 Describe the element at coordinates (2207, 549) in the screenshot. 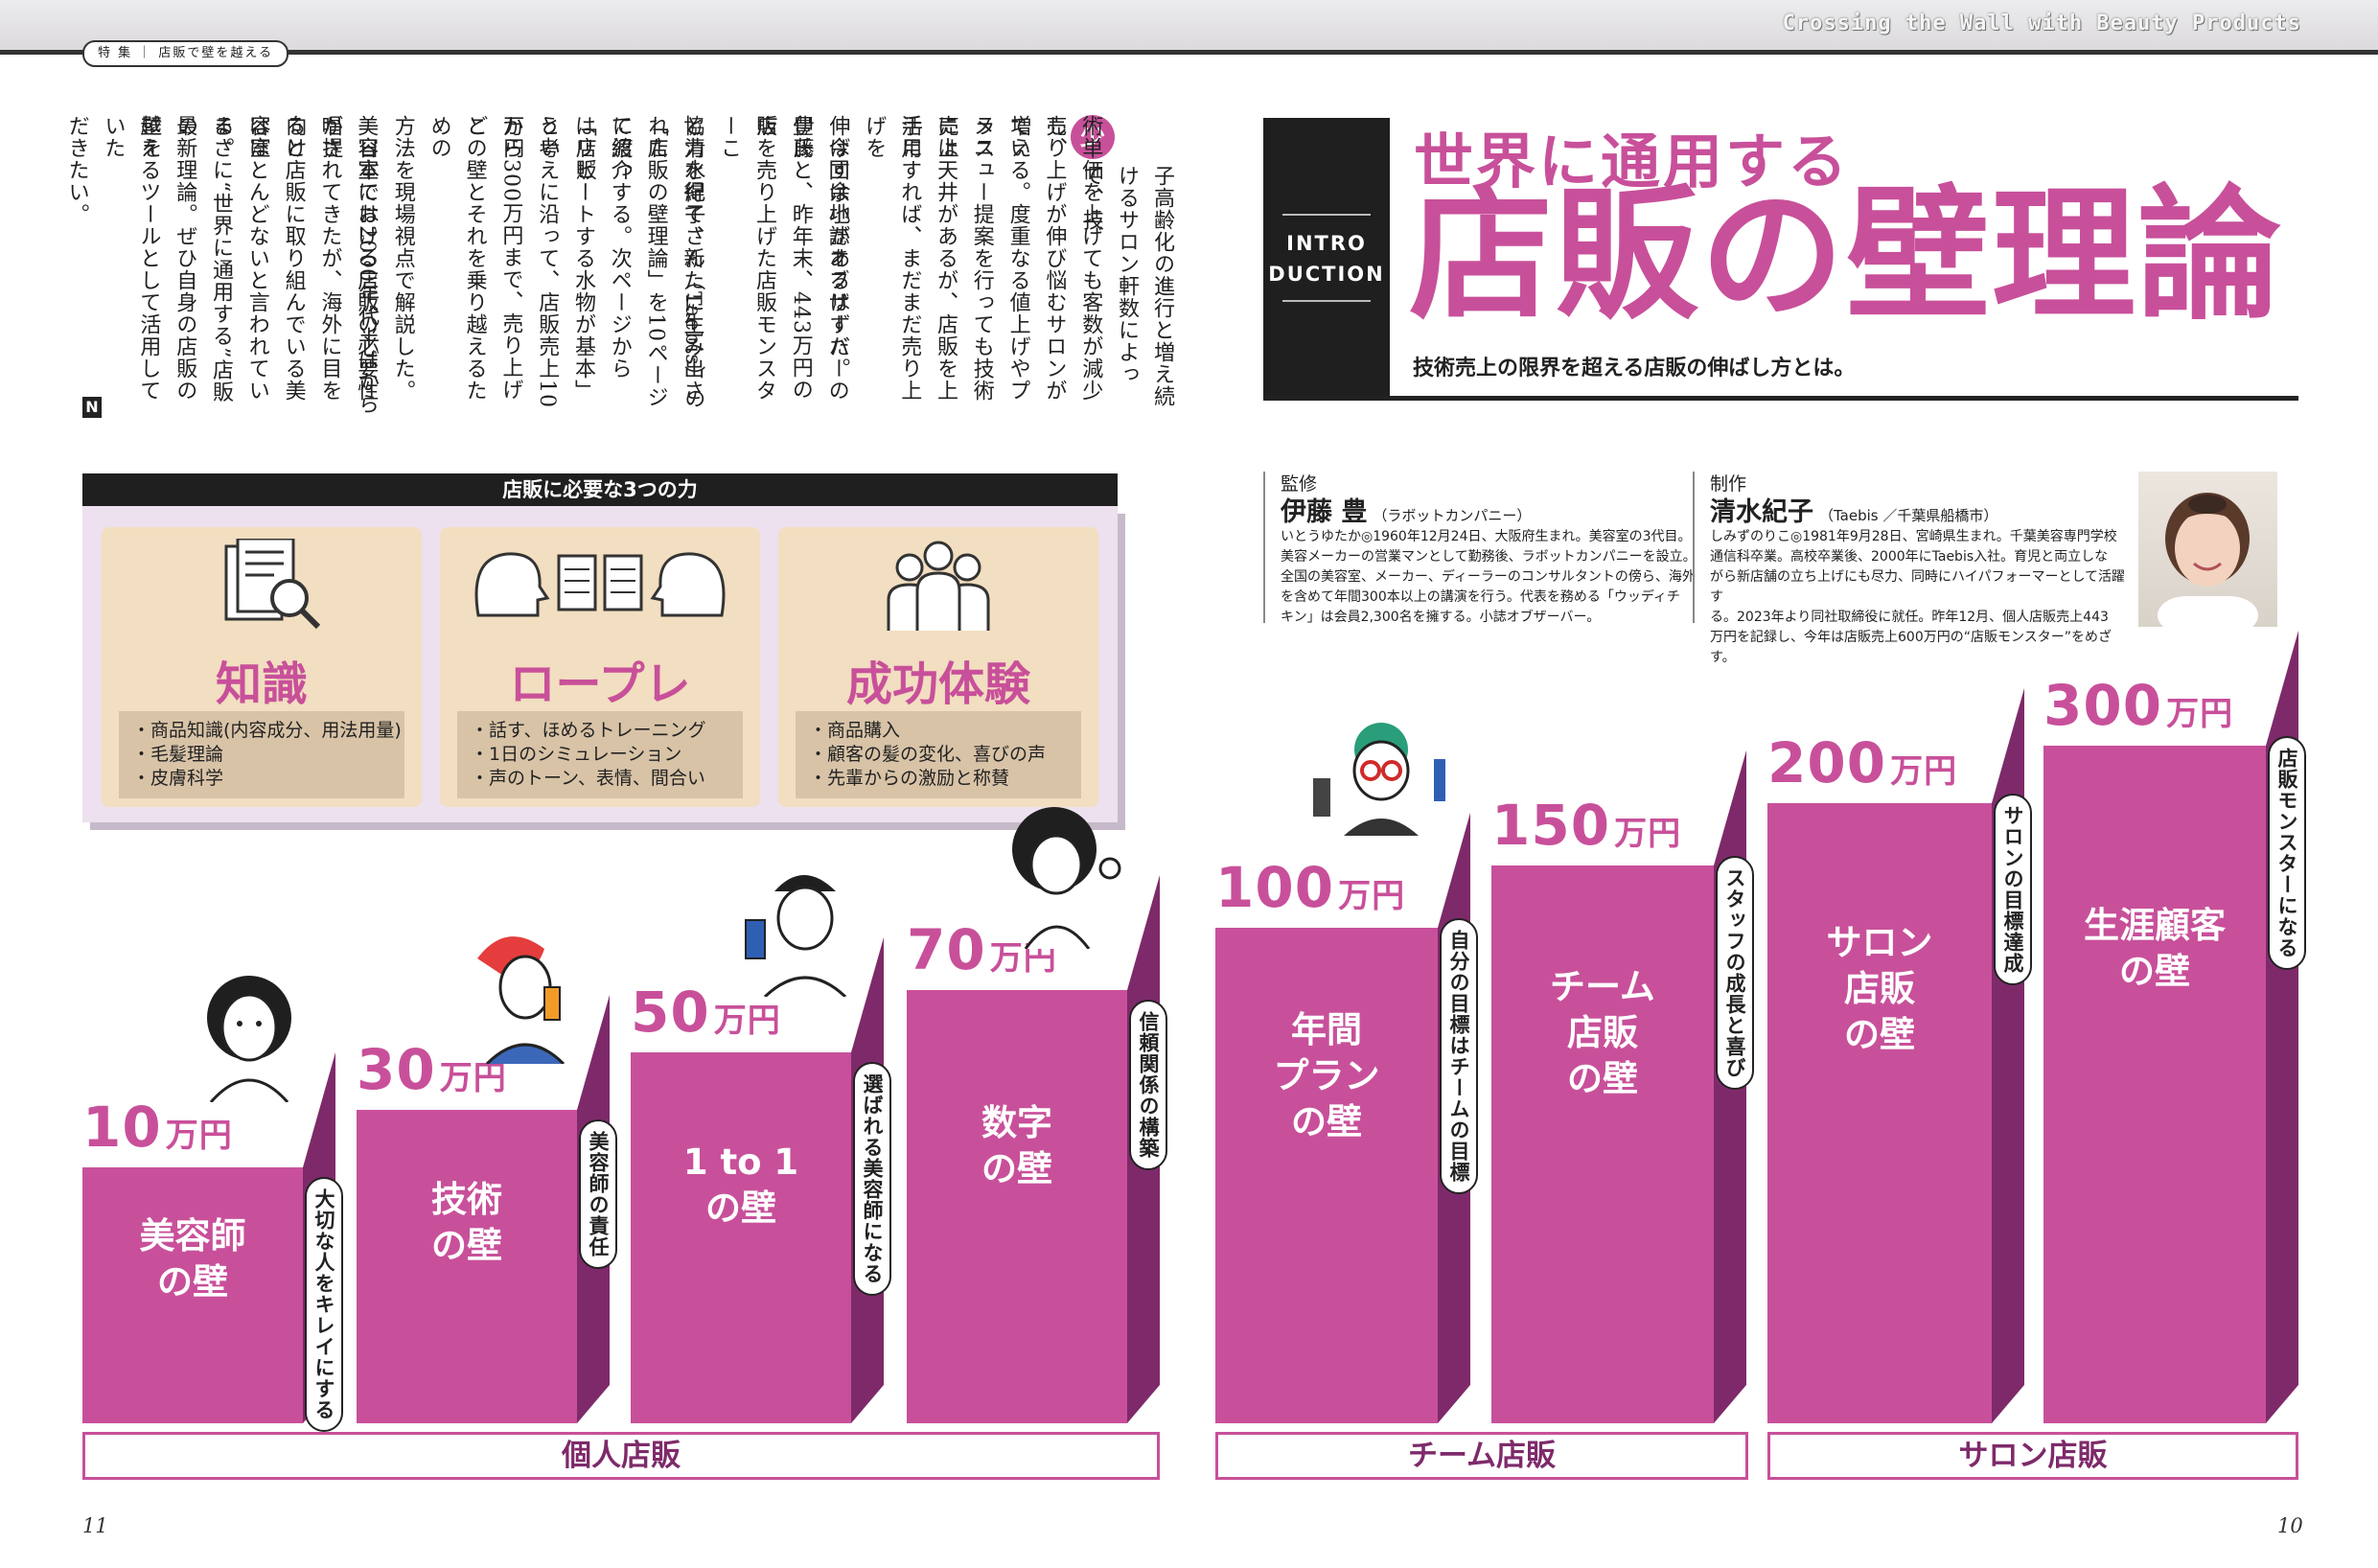

I see `producer-photo` at that location.